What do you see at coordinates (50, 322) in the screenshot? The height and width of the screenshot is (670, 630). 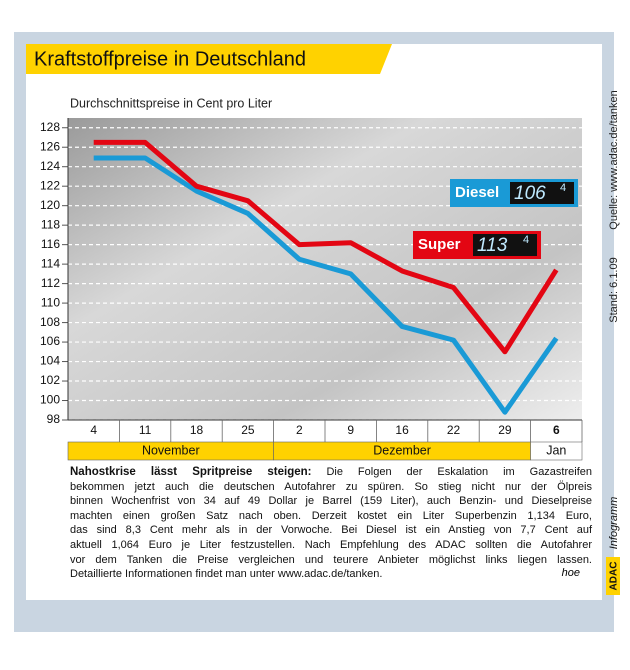 I see `y-tick-label: 108` at bounding box center [50, 322].